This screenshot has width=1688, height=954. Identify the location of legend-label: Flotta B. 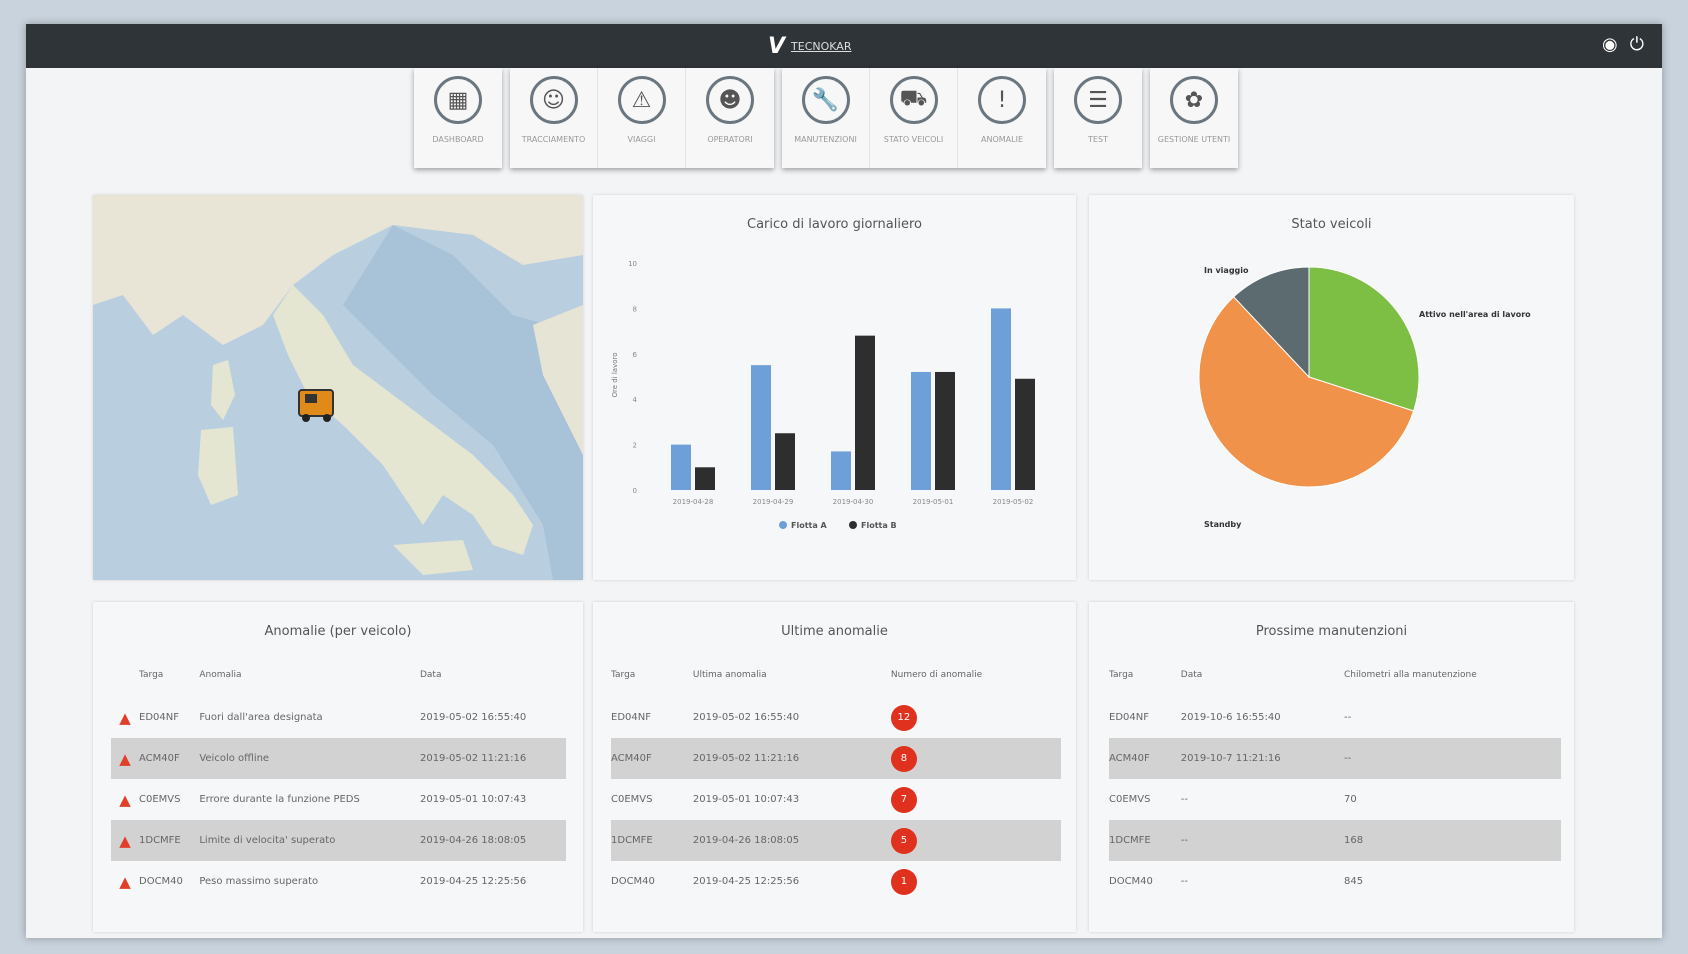
(879, 525).